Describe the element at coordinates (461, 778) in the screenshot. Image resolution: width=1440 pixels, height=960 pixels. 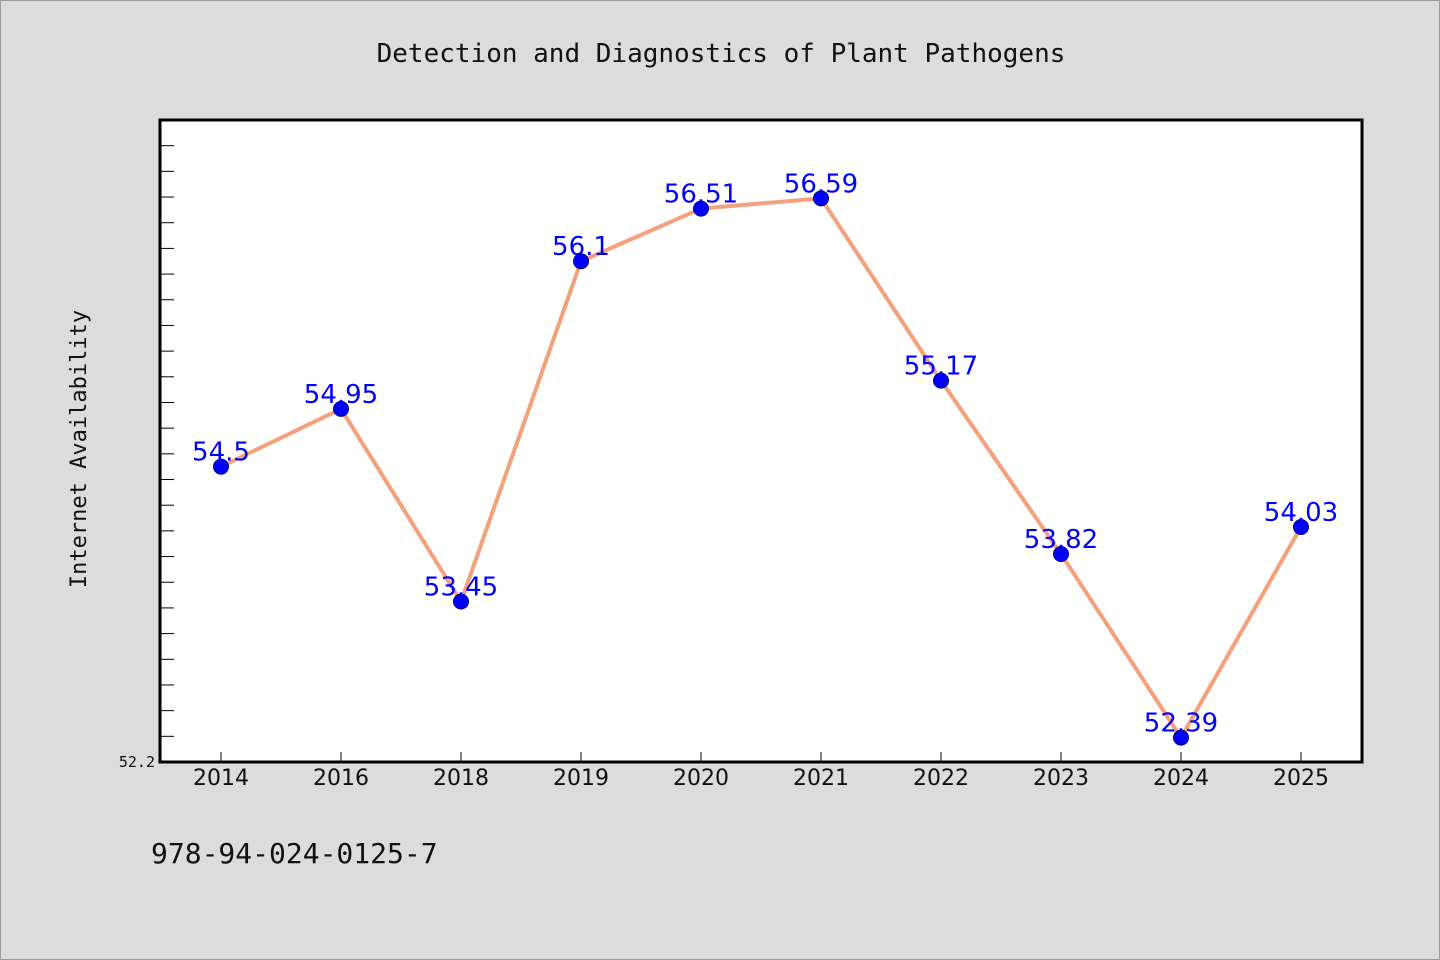
I see `x-tick-label: 2018` at that location.